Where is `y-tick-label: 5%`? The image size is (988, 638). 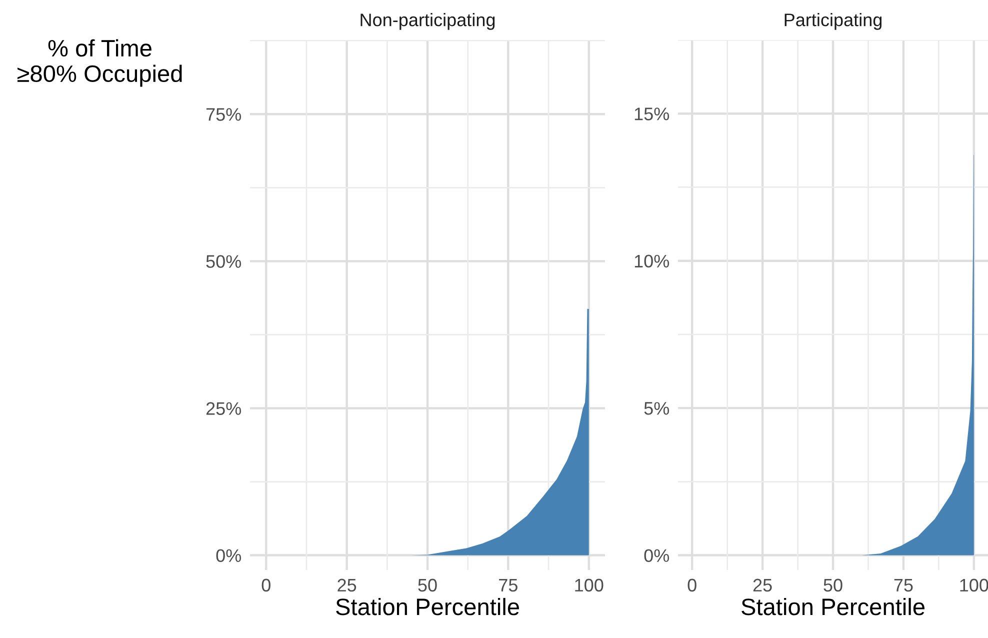 y-tick-label: 5% is located at coordinates (657, 408).